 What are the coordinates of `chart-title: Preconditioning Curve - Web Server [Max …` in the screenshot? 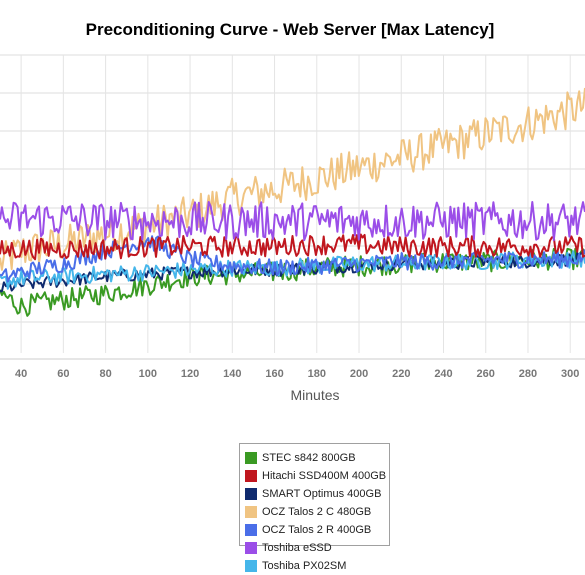 It's located at (290, 29).